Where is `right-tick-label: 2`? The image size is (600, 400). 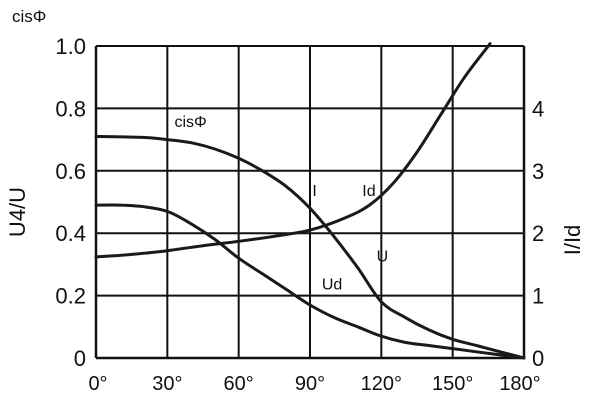
right-tick-label: 2 is located at coordinates (538, 233).